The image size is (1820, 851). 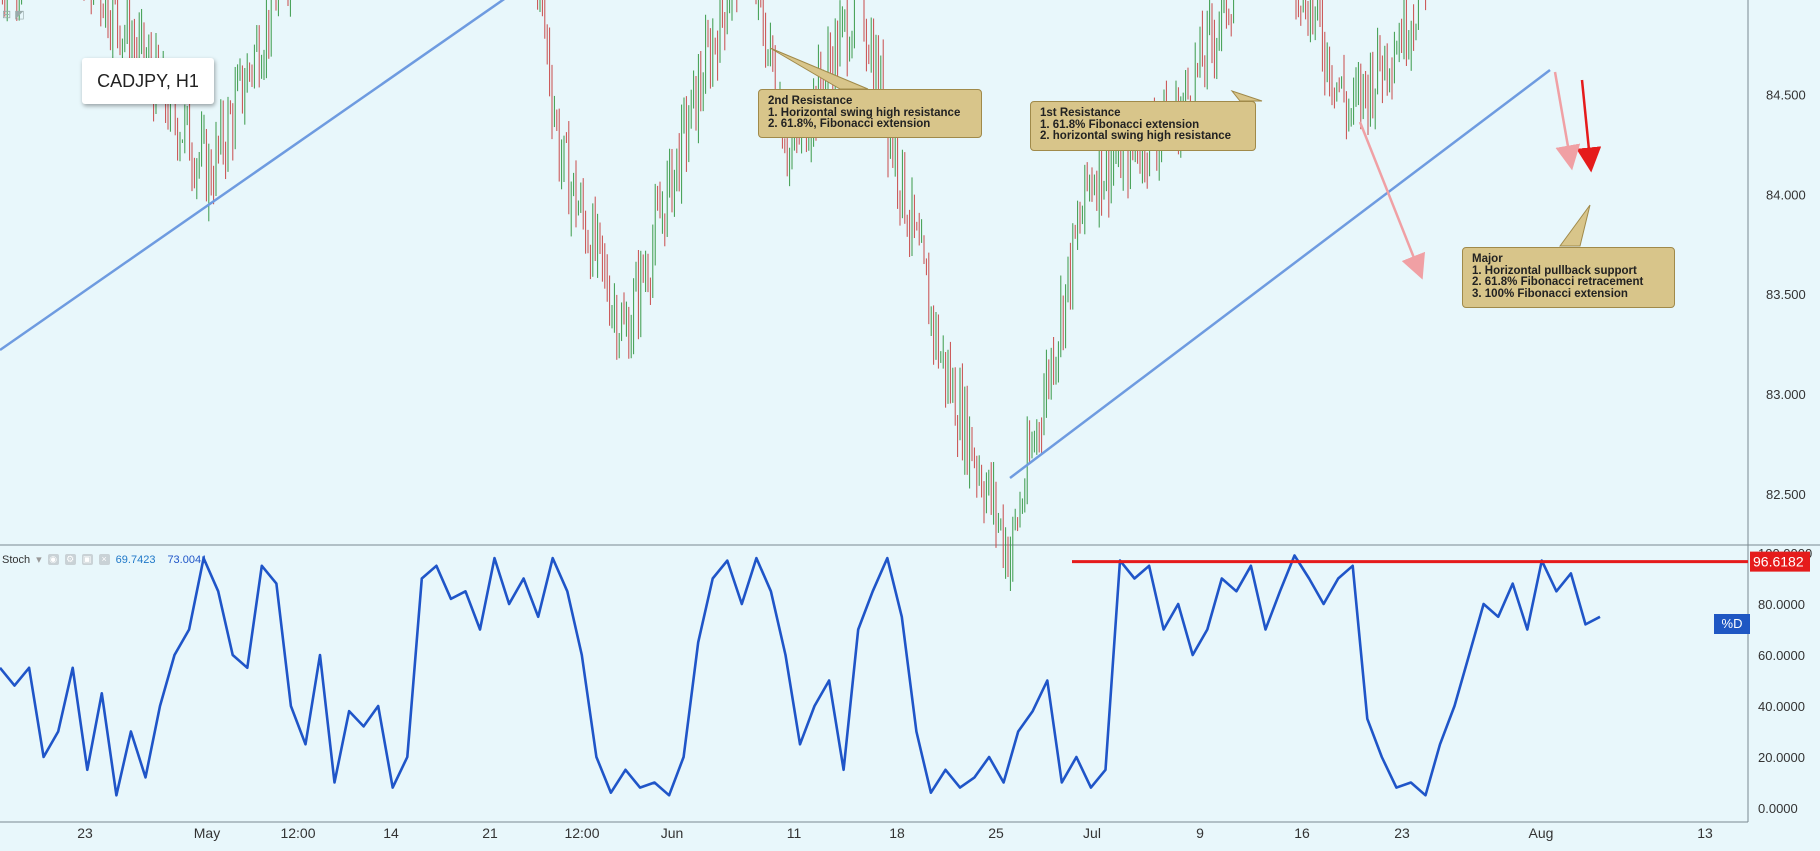 I want to click on annotation-line: 1. Horizontal pullback support, so click(x=1554, y=270).